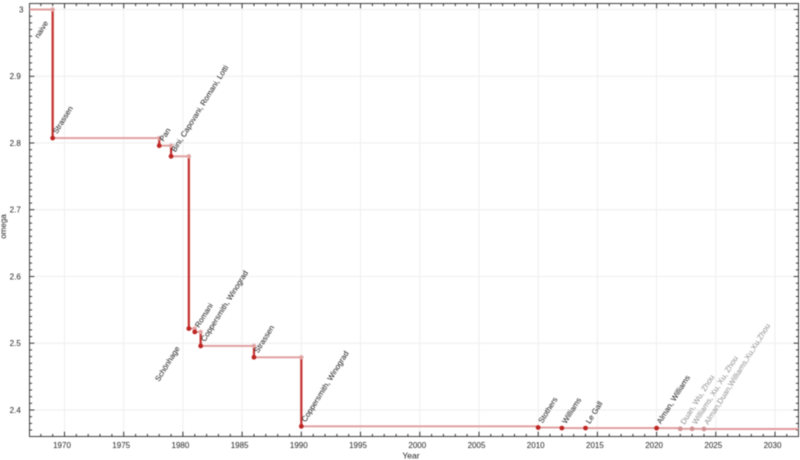 Image resolution: width=800 pixels, height=460 pixels. What do you see at coordinates (410, 455) in the screenshot?
I see `svg-text: Year` at bounding box center [410, 455].